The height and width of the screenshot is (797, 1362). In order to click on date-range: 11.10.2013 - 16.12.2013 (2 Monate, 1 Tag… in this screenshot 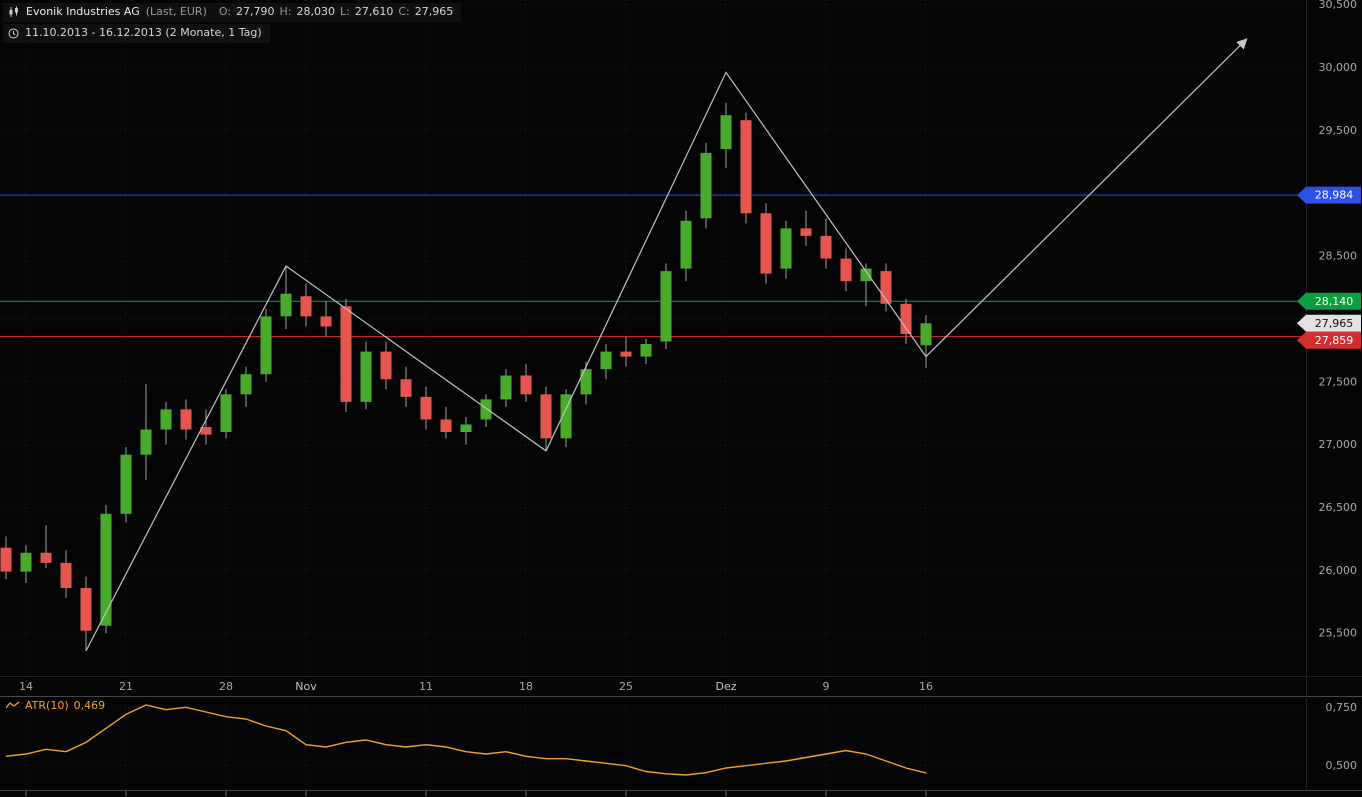, I will do `click(143, 32)`.